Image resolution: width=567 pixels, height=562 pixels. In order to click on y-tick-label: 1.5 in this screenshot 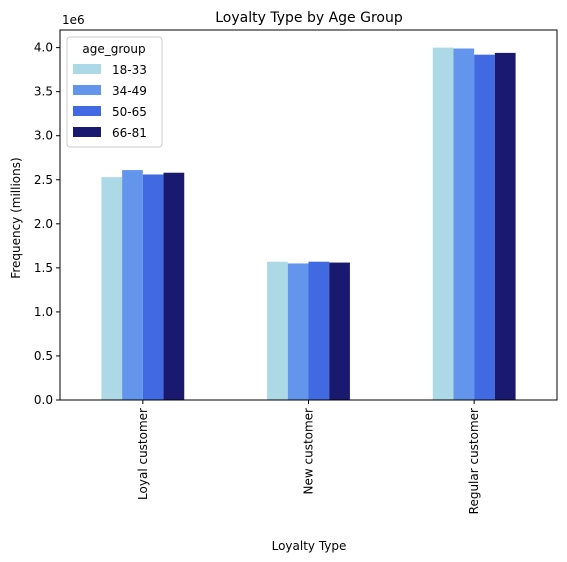, I will do `click(43, 268)`.